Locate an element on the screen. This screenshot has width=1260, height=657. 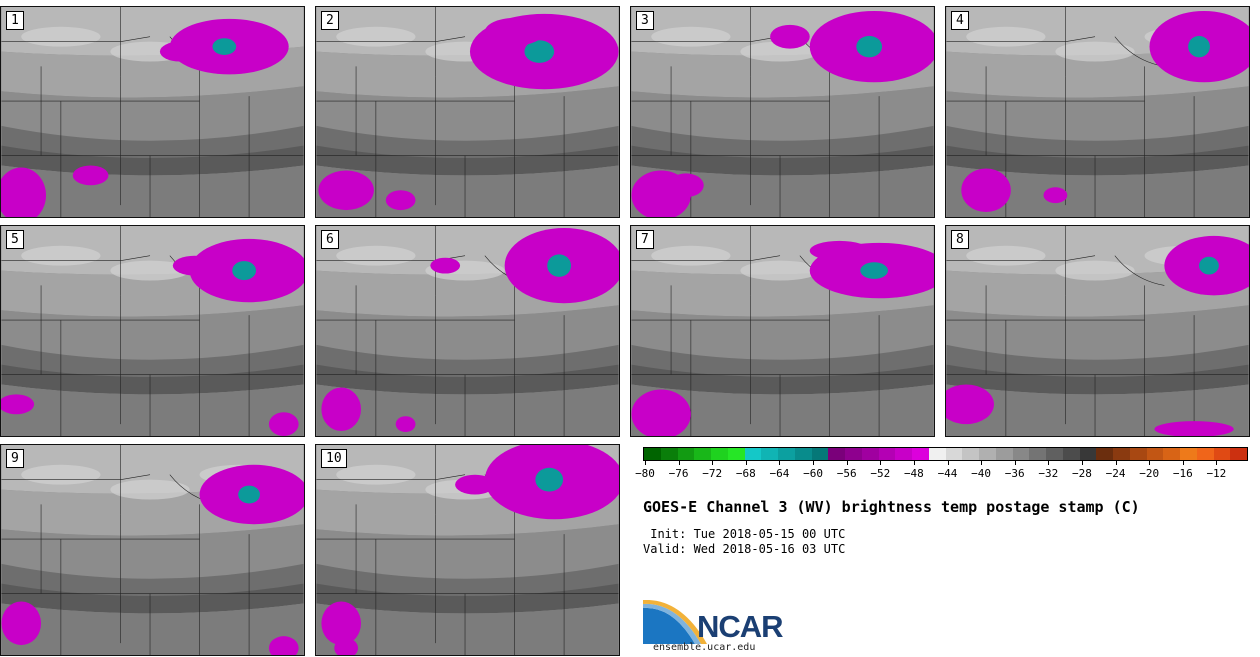
member-number-label: 1 is located at coordinates (15, 20).